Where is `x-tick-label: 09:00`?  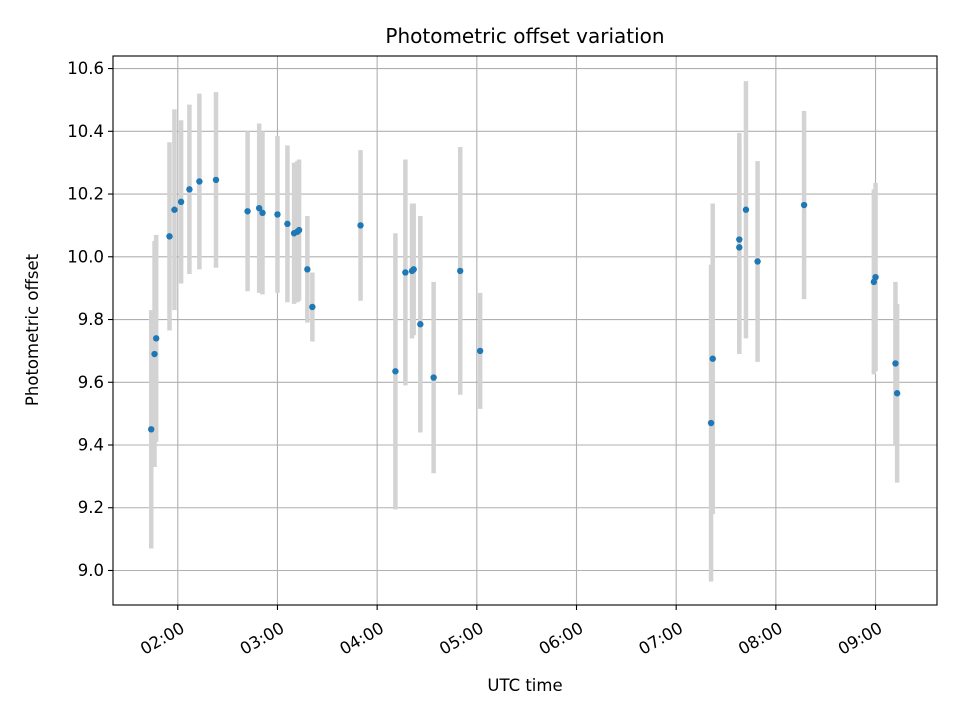
x-tick-label: 09:00 is located at coordinates (860, 638).